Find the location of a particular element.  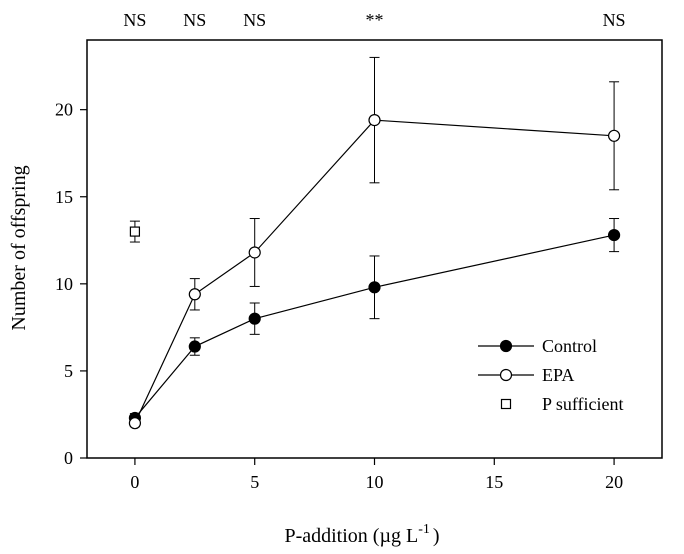

legend-label-control: Control is located at coordinates (569, 346).